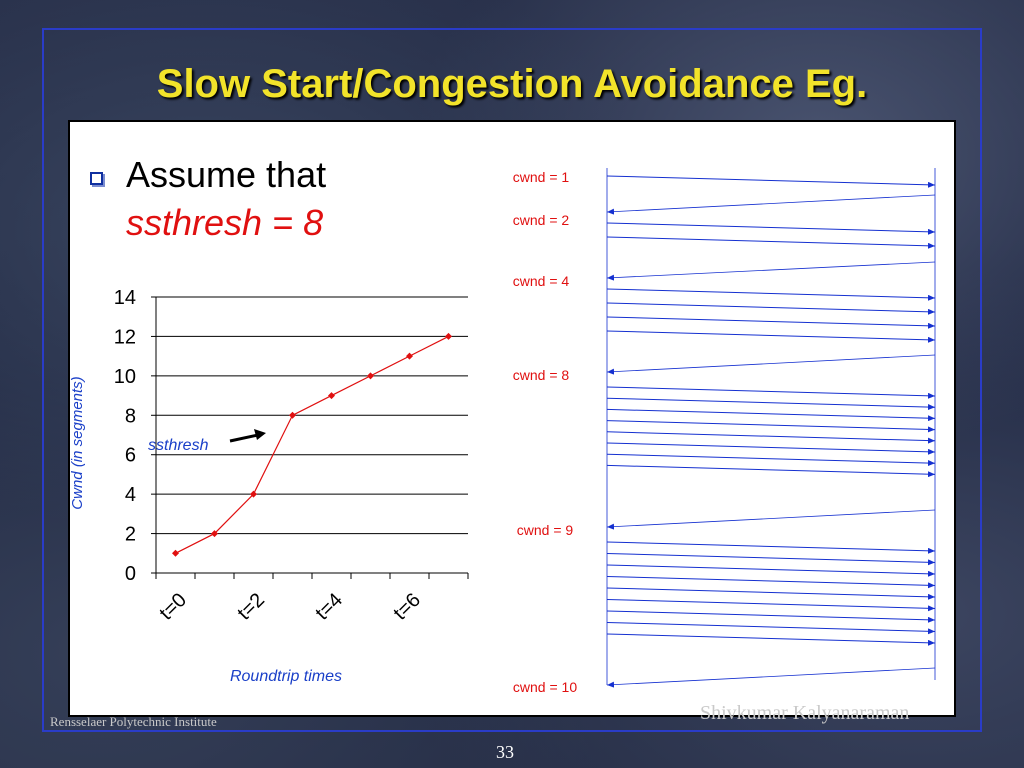  I want to click on y-tick-label: 4, so click(130, 495).